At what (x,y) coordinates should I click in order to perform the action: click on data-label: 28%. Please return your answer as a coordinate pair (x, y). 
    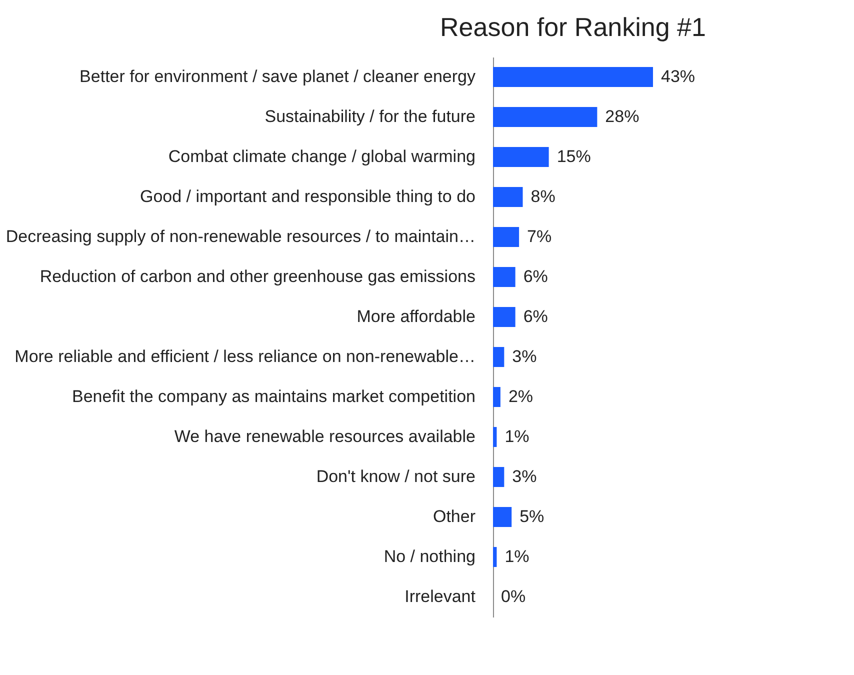
    Looking at the image, I should click on (622, 116).